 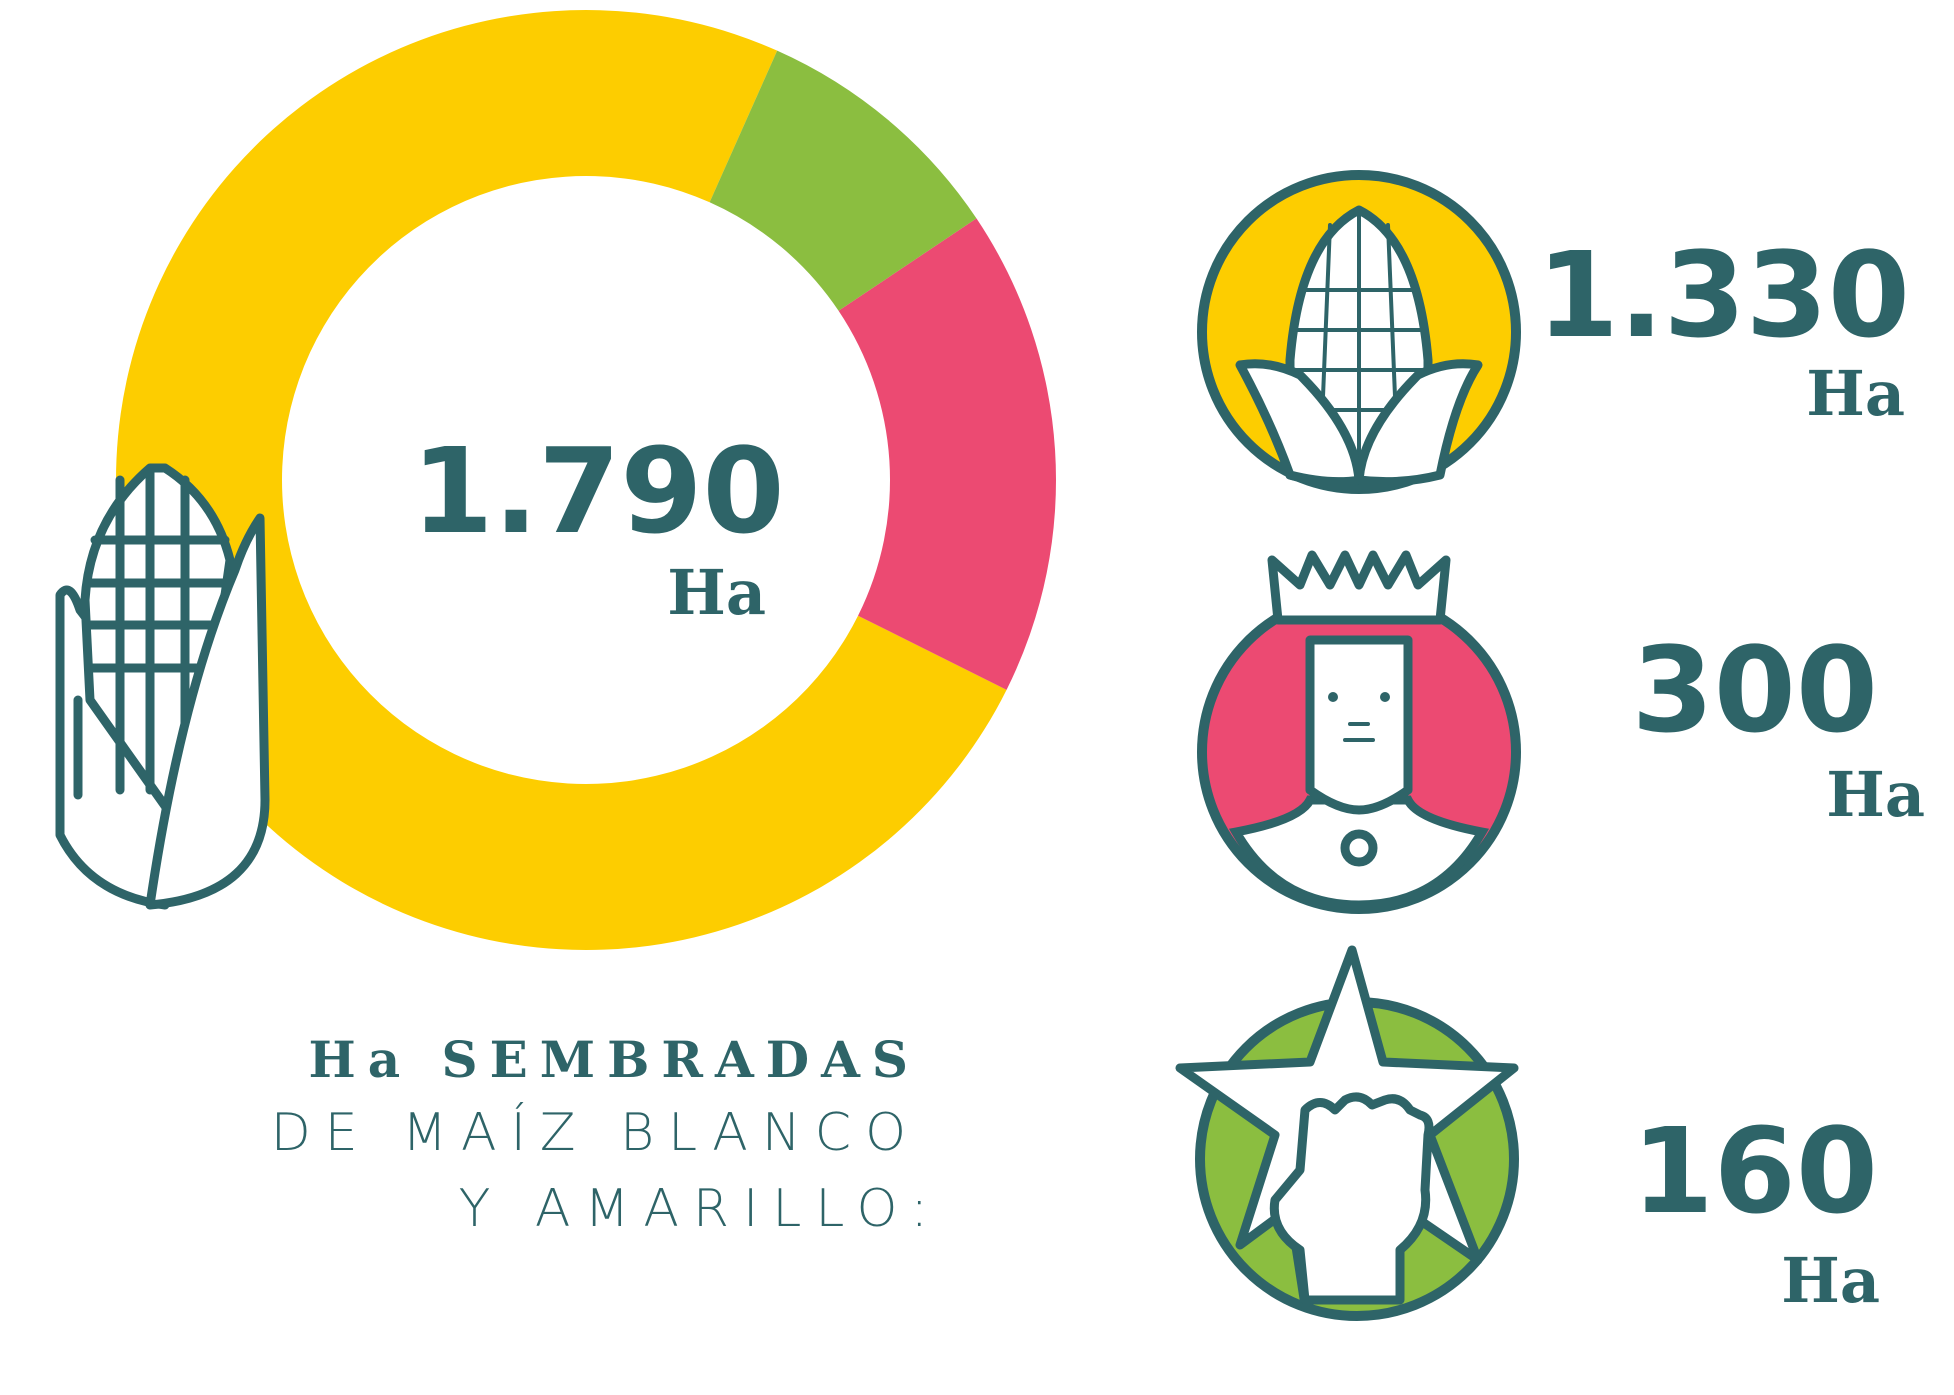 I want to click on subtitle-line: DE MAÍZ BLANCO, so click(x=595, y=1132).